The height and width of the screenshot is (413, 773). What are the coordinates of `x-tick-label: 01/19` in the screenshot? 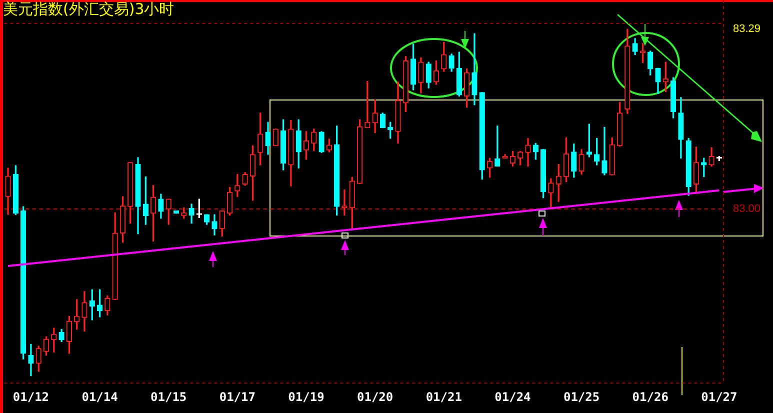 It's located at (306, 397).